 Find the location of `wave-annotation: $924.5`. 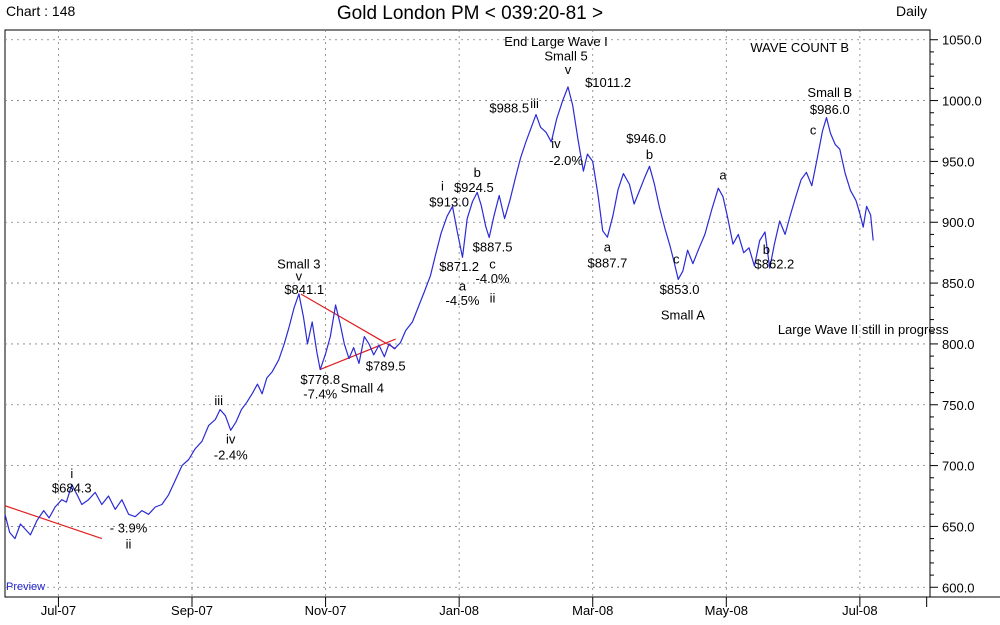

wave-annotation: $924.5 is located at coordinates (474, 187).